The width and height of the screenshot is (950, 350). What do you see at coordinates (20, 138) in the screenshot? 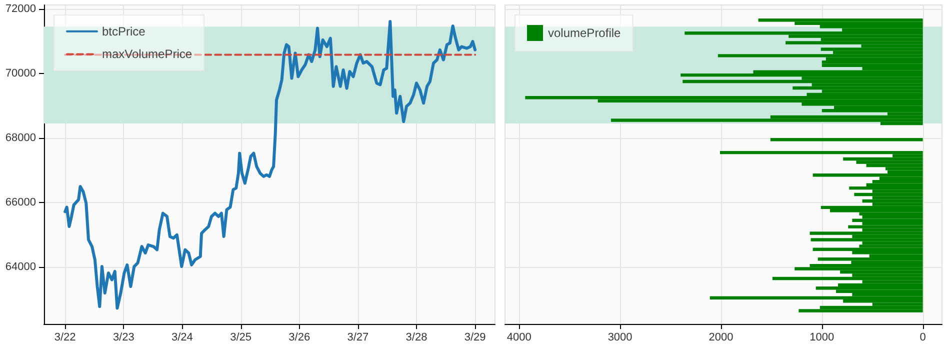
I see `y-tick-label: 68000` at bounding box center [20, 138].